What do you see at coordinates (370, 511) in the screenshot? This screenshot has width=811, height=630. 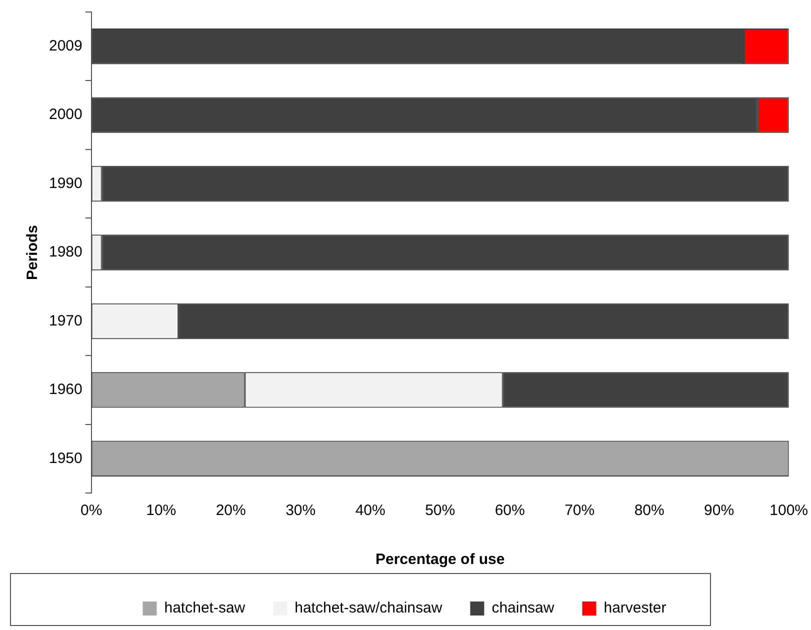 I see `x-tick-label: 40%` at bounding box center [370, 511].